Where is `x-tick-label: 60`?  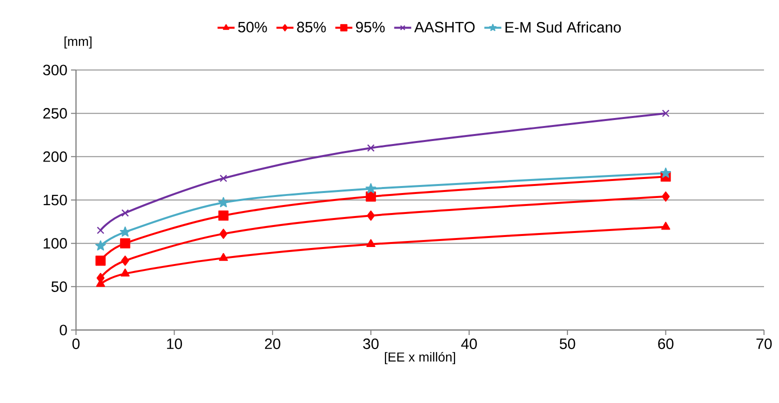
x-tick-label: 60 is located at coordinates (666, 344).